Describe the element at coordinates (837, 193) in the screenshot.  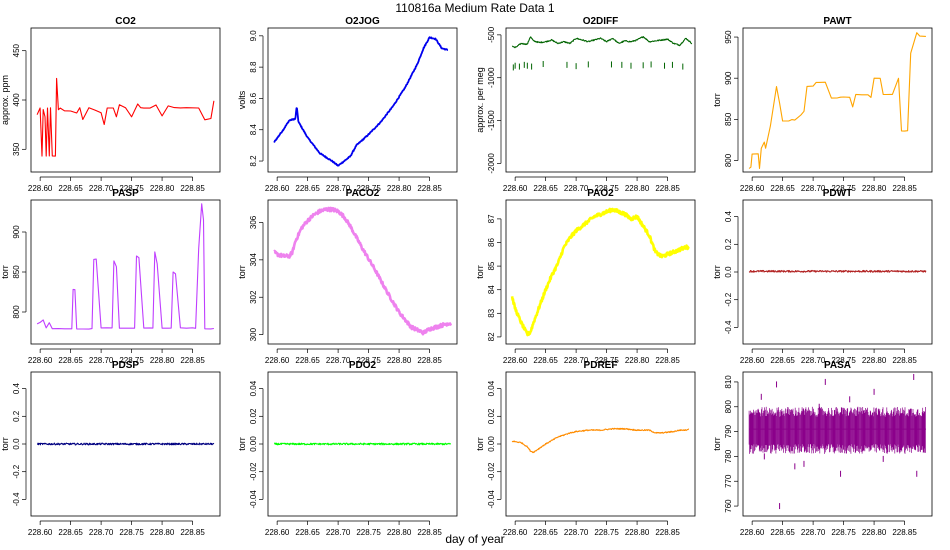
I see `panel-title: PDWT` at that location.